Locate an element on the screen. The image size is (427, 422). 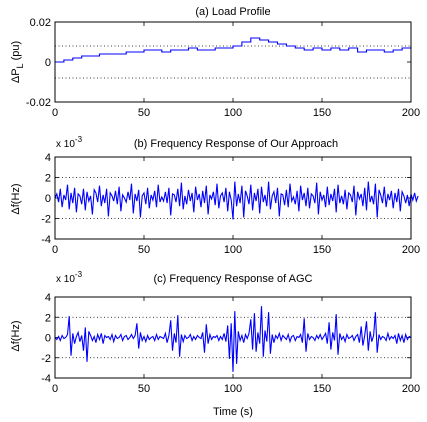
y-tick-labels: -0.02 0 0.02 is located at coordinates (38, 63).